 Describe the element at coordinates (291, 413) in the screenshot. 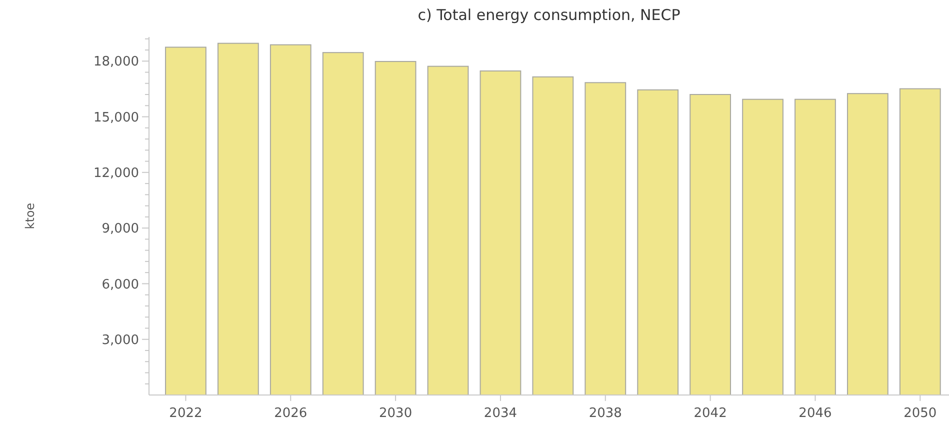

I see `x-tick-label: 2026` at that location.